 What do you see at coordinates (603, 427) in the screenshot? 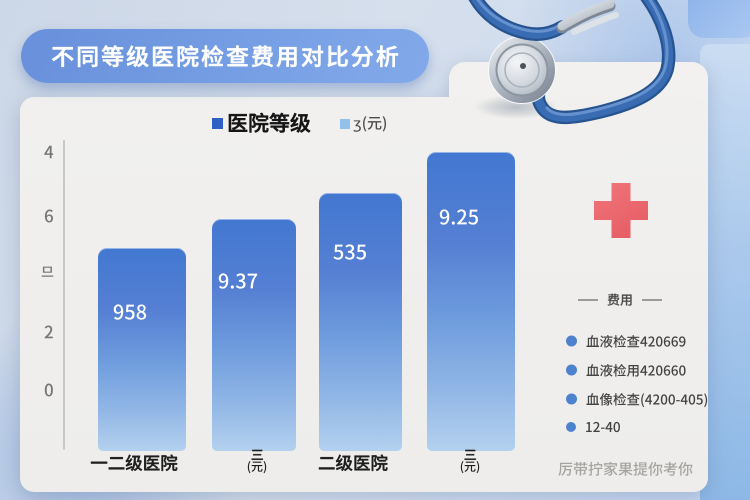
I see `fee-item-3-label` at bounding box center [603, 427].